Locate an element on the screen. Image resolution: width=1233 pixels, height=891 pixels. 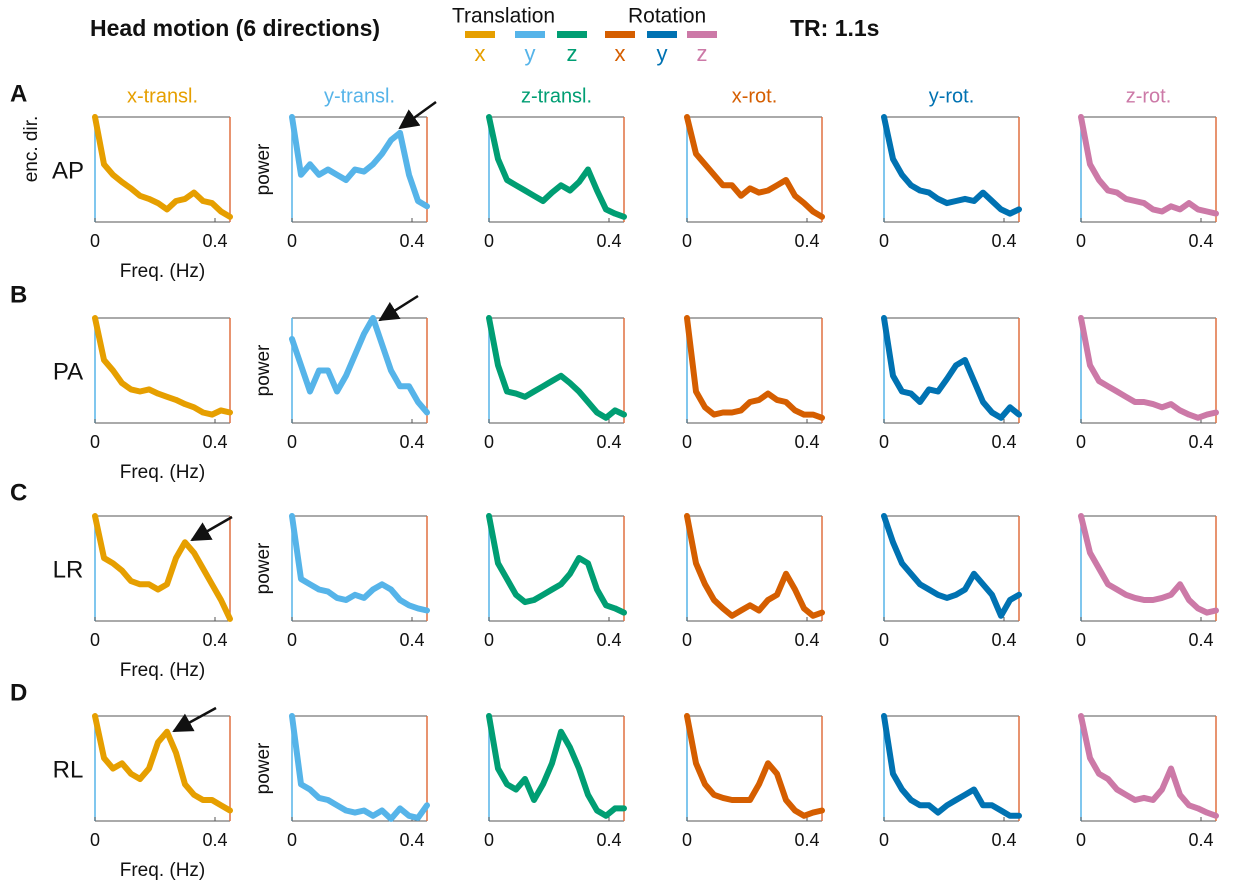
row-letter: B is located at coordinates (18, 294).